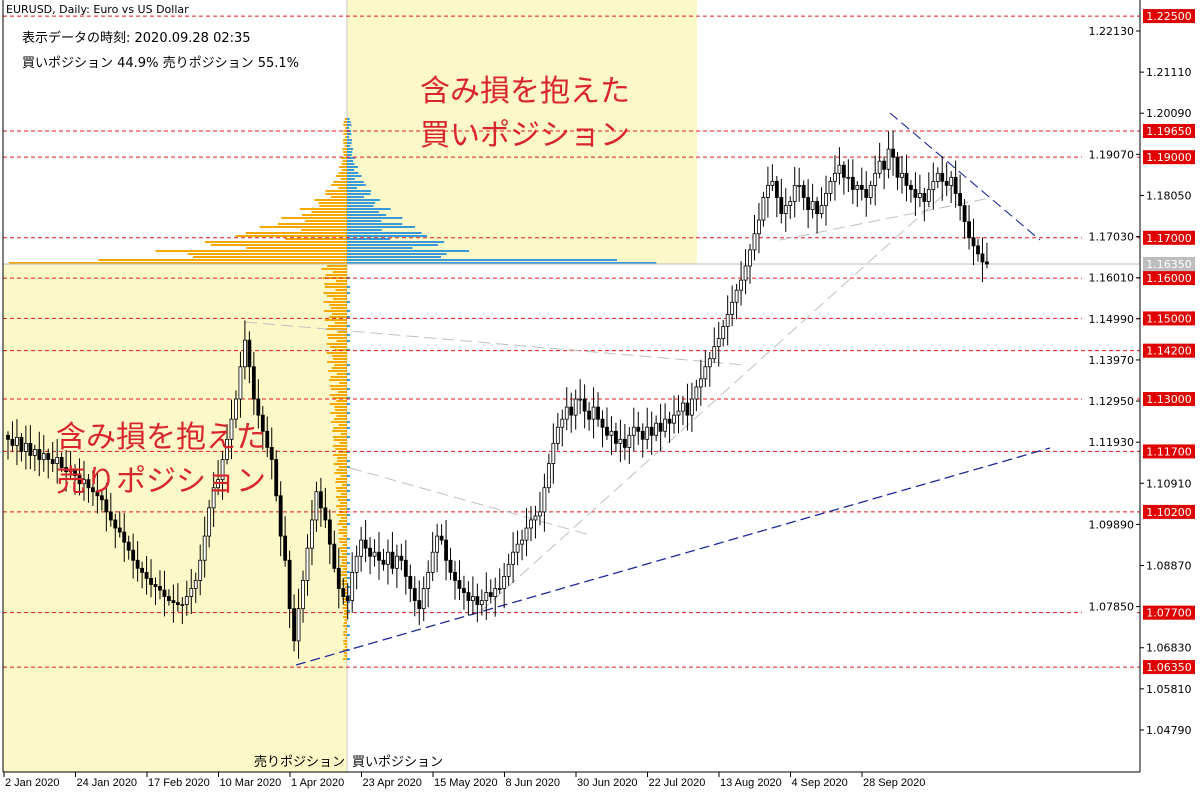 The width and height of the screenshot is (1200, 792). Describe the element at coordinates (1112, 319) in the screenshot. I see `y-tick-label: 1.14990` at that location.